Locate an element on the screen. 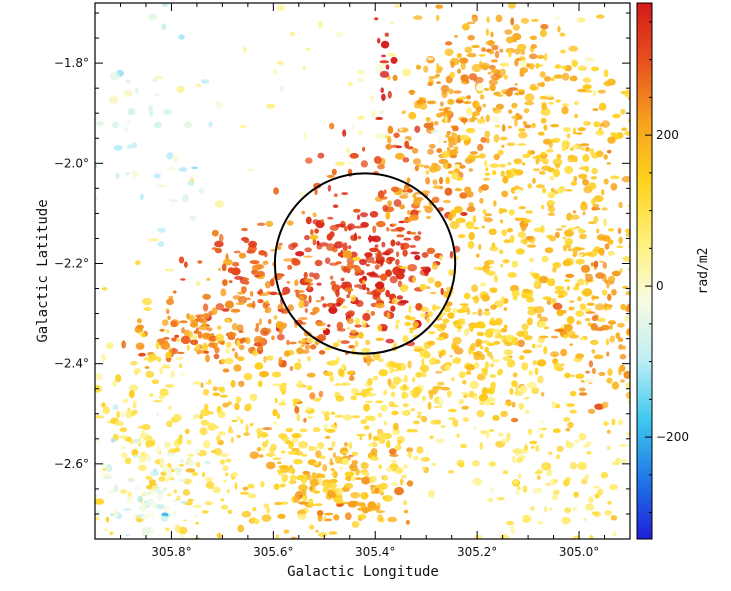  colorbar-gradient is located at coordinates (644, 271).